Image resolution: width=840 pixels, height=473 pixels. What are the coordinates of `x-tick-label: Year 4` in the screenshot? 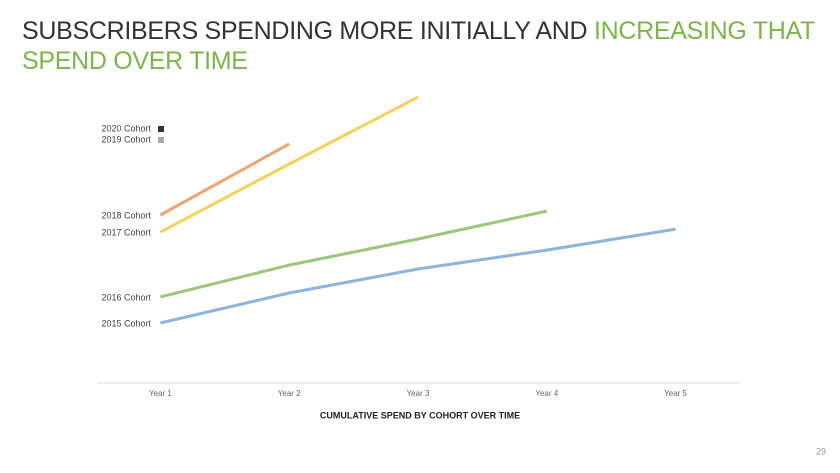 It's located at (546, 393).